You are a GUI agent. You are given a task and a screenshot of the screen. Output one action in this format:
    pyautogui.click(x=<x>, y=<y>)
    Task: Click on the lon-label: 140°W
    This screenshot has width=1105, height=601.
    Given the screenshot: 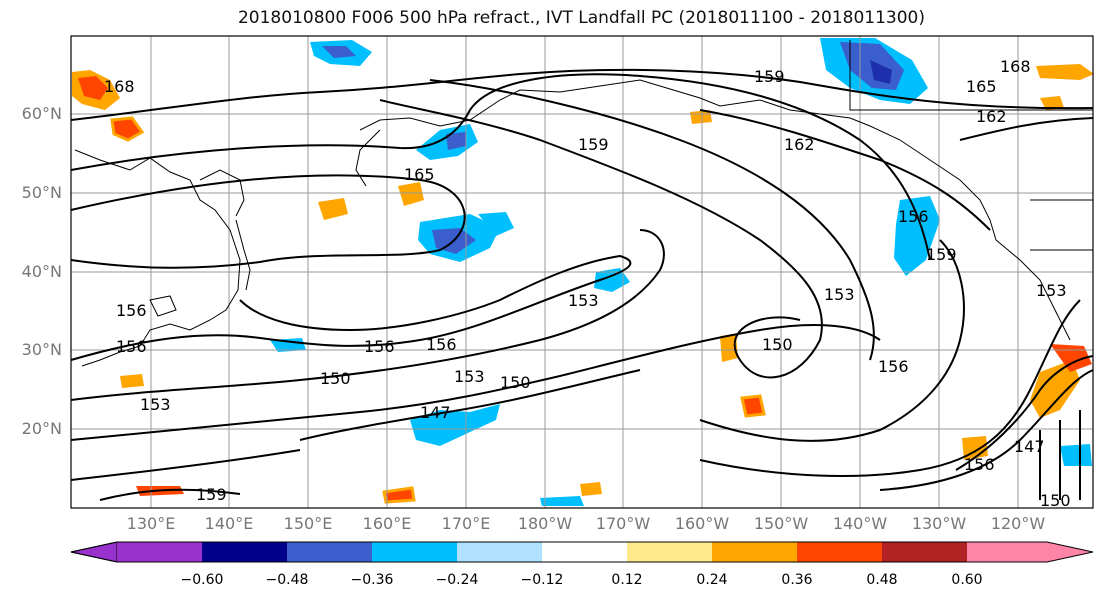 What is the action you would take?
    pyautogui.click(x=860, y=523)
    